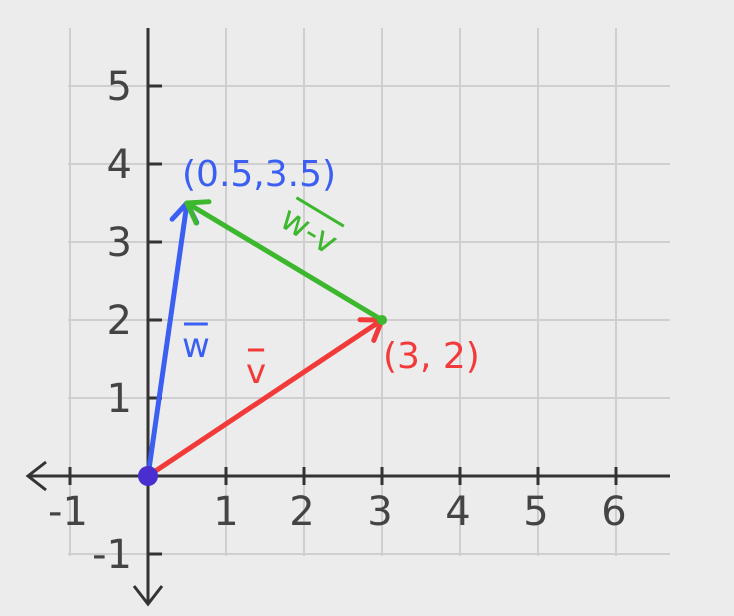 Image resolution: width=734 pixels, height=616 pixels. What do you see at coordinates (119, 87) in the screenshot?
I see `y-tick-label-5: 5` at bounding box center [119, 87].